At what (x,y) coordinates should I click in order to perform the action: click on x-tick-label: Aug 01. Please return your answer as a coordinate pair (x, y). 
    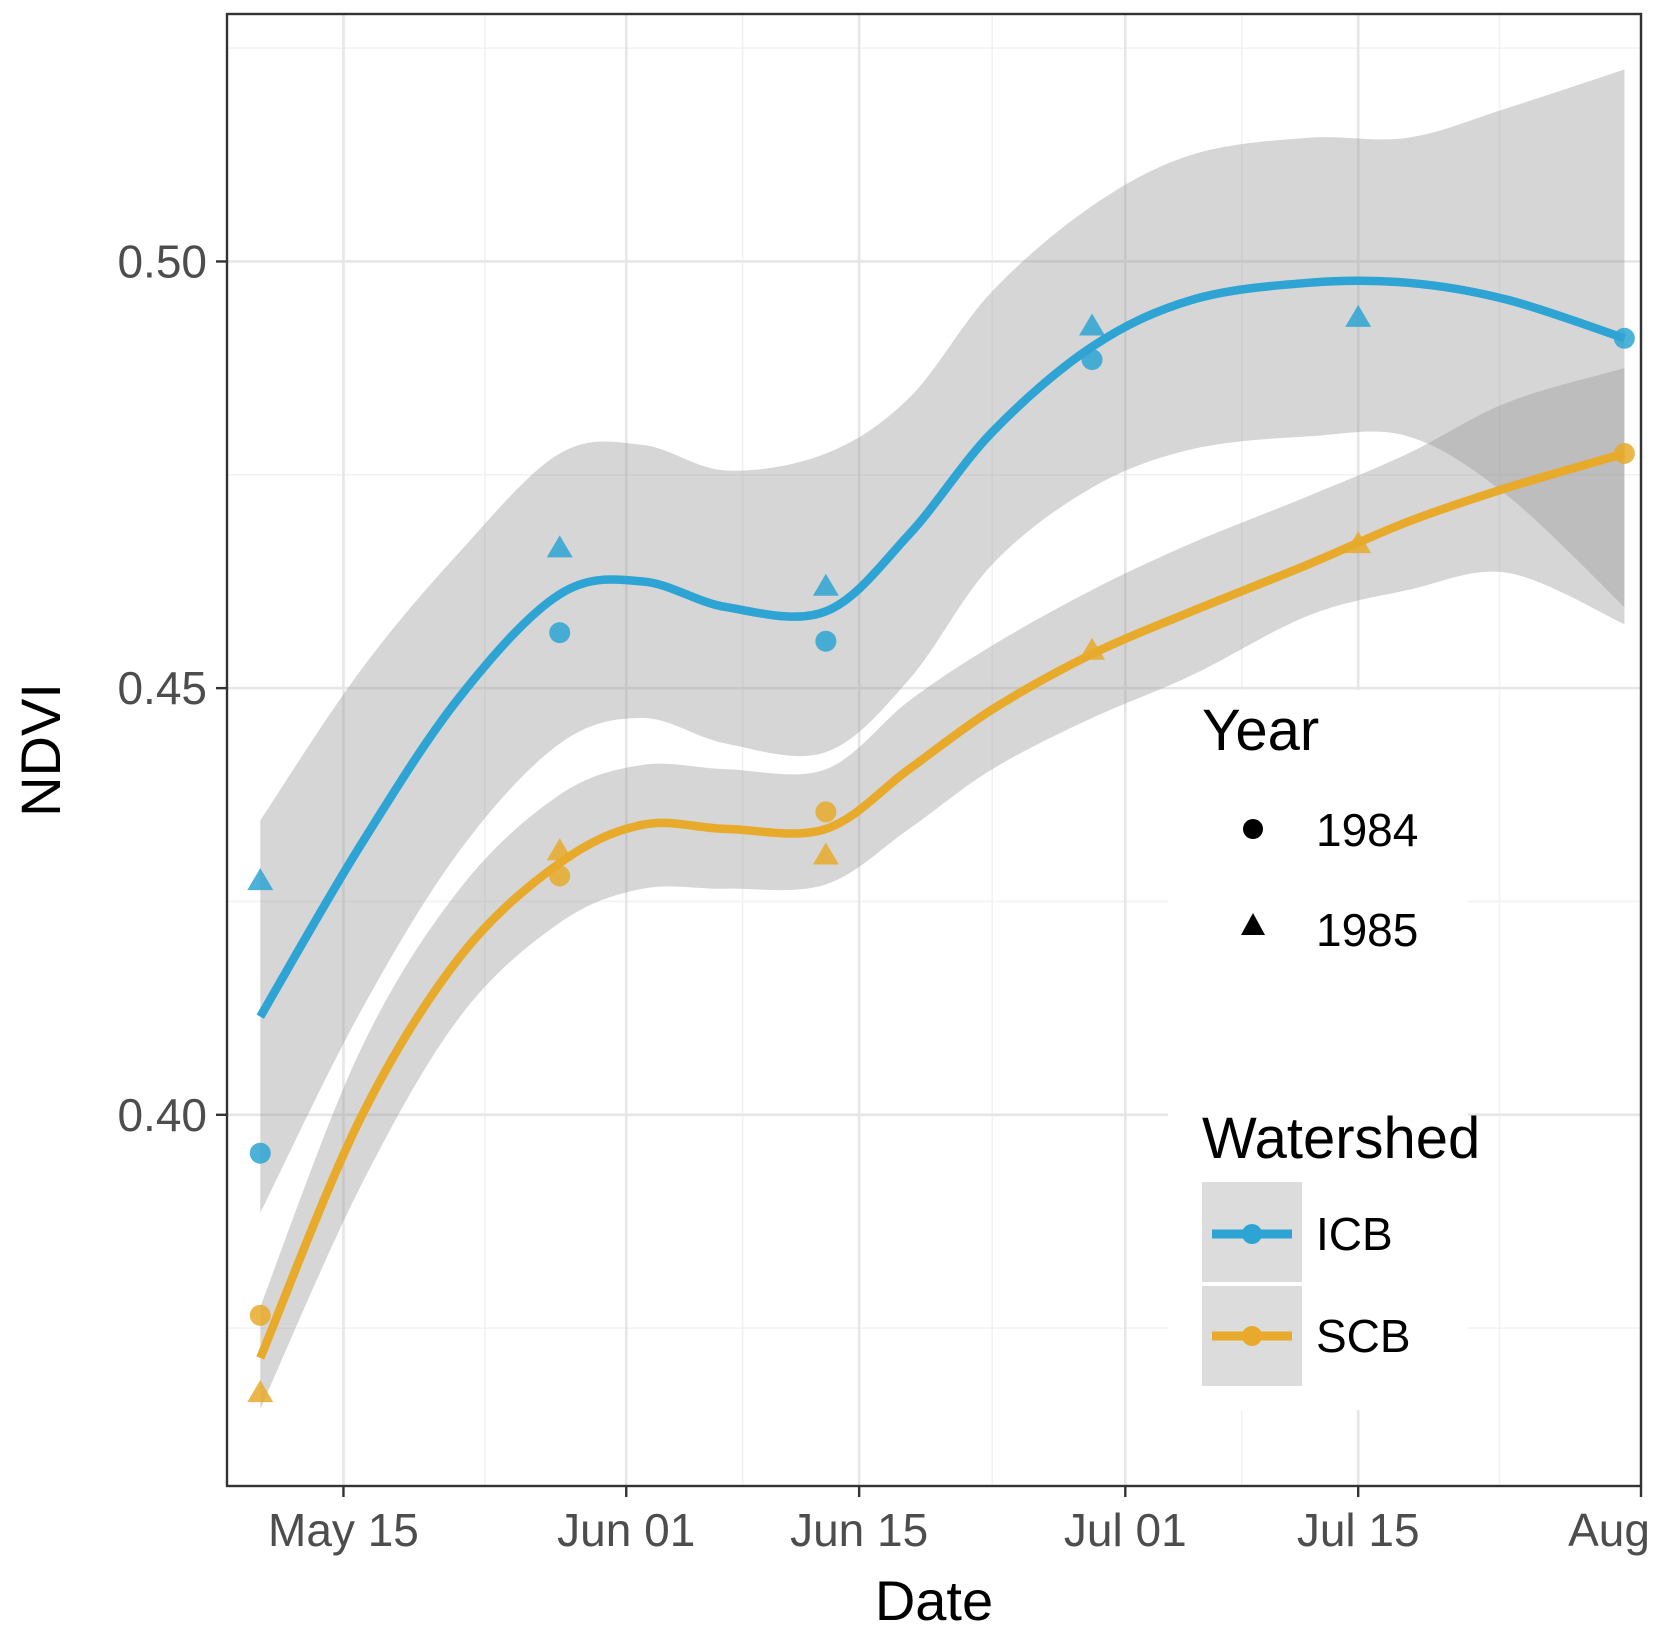
    Looking at the image, I should click on (1613, 1530).